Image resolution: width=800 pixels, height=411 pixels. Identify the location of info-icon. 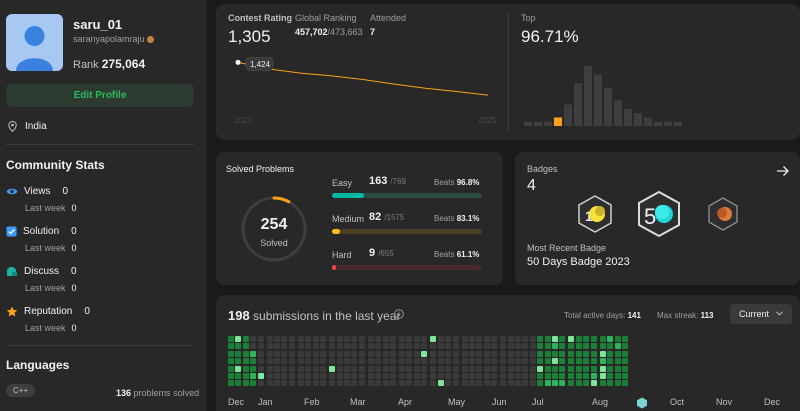
(399, 314).